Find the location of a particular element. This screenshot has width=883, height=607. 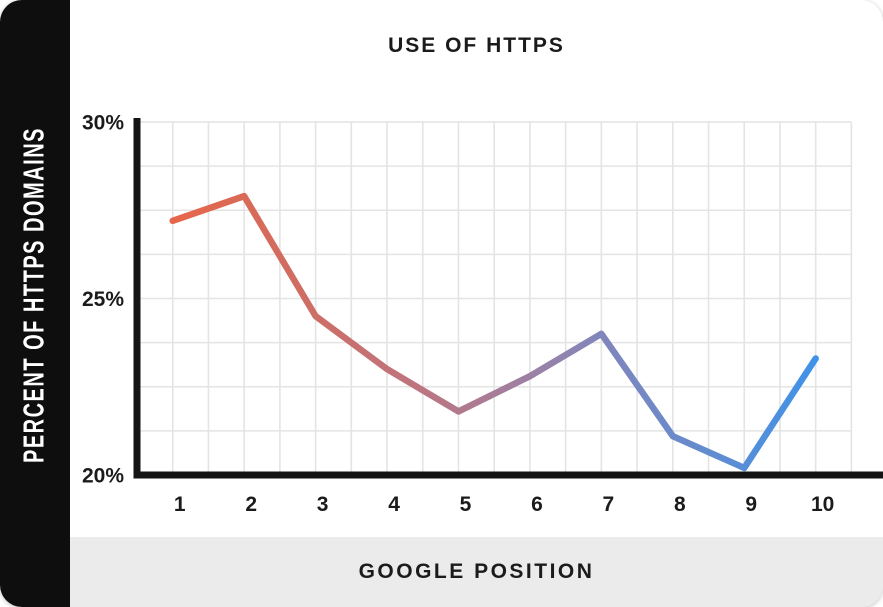

x-tick-label: 7 is located at coordinates (609, 504).